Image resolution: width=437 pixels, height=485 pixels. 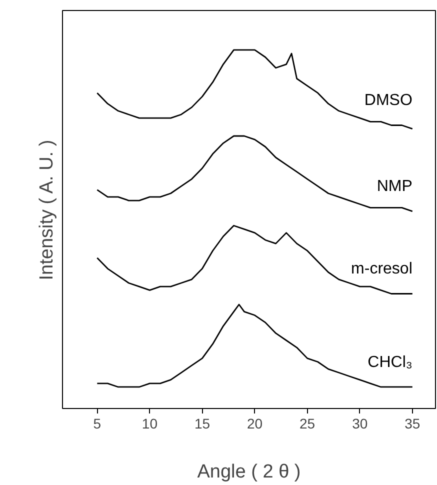 I want to click on y-axis-title: Intensity ( A. U. ), so click(x=47, y=210).